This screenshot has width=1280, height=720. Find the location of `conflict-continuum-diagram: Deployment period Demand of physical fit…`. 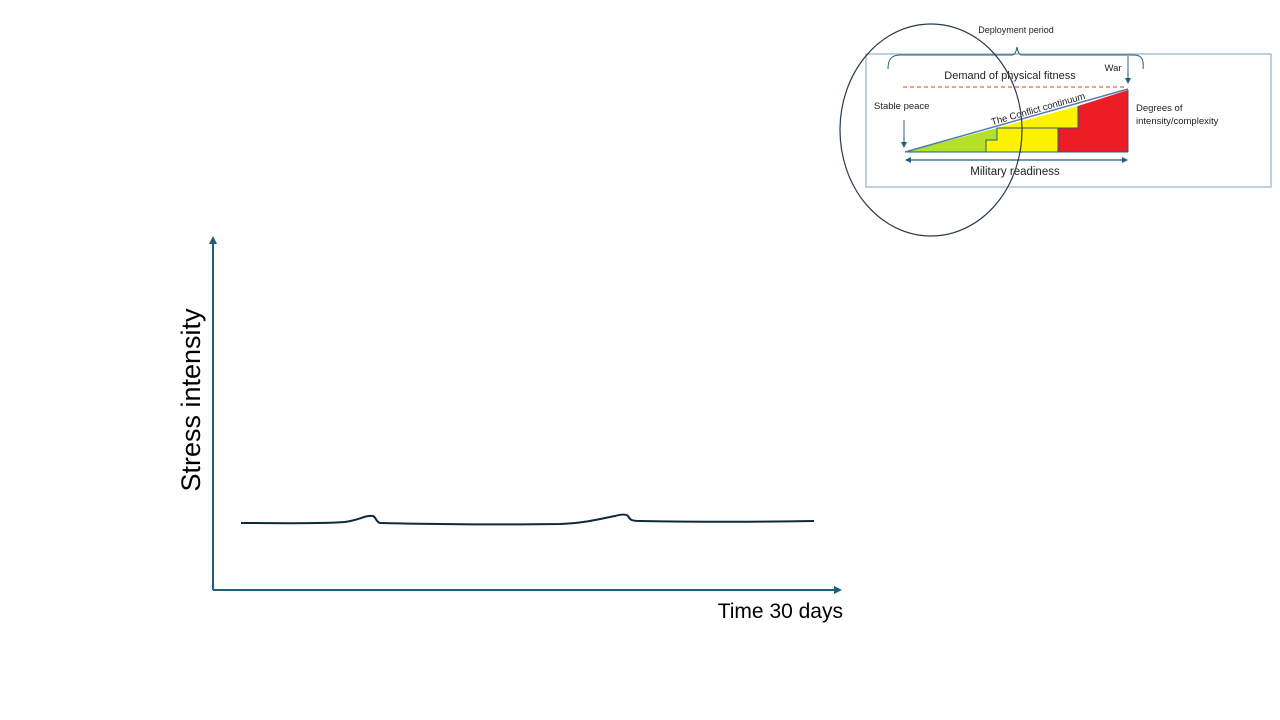

conflict-continuum-diagram: Deployment period Demand of physical fit… is located at coordinates (1055, 130).